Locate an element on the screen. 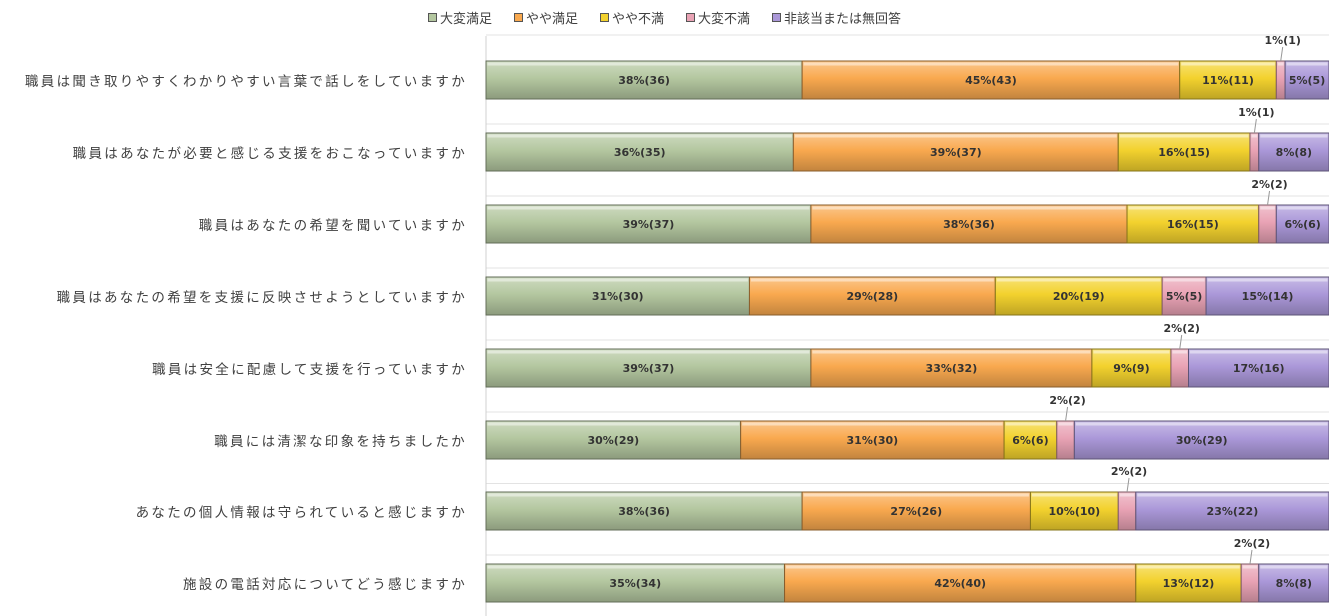  data-label: 31%(30) is located at coordinates (618, 296).